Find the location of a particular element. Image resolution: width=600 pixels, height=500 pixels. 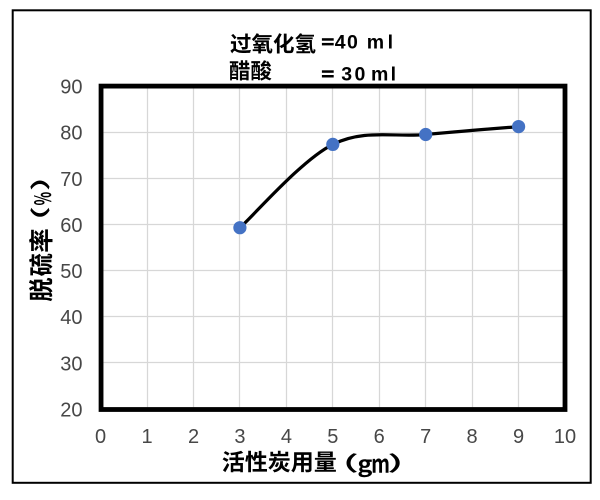

svg-text: 5 is located at coordinates (332, 437).